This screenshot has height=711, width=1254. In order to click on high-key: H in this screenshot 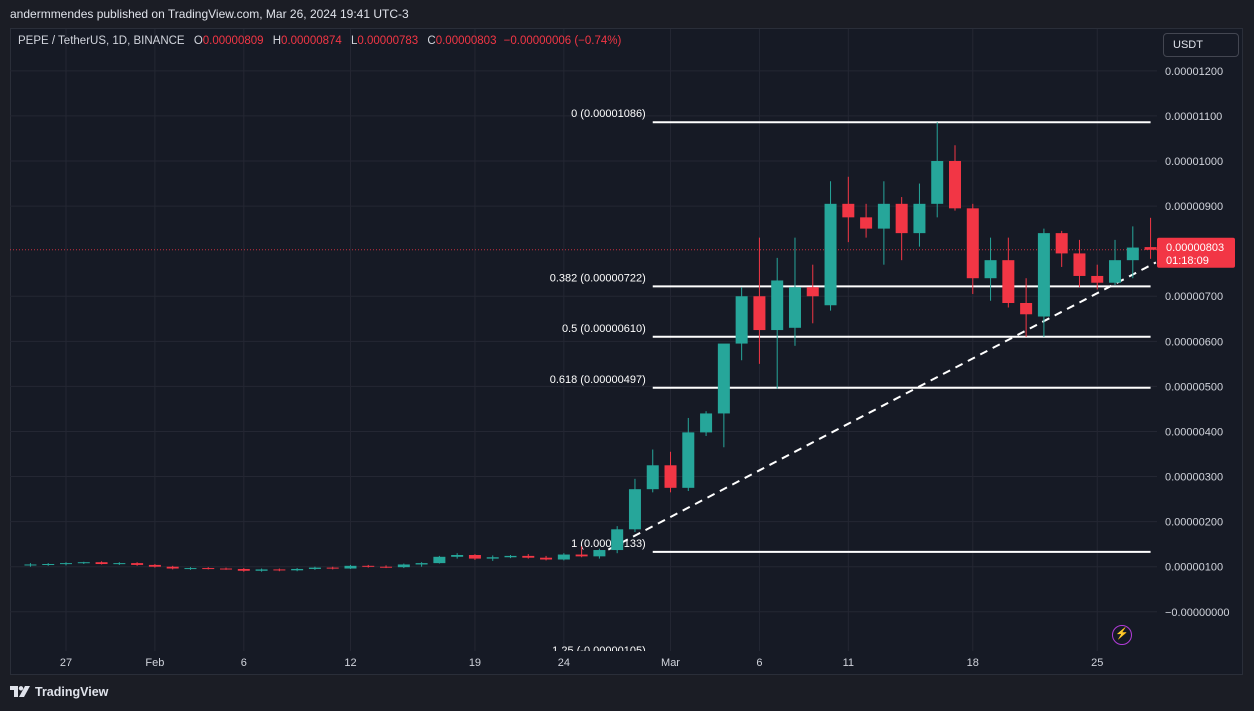, I will do `click(277, 41)`.